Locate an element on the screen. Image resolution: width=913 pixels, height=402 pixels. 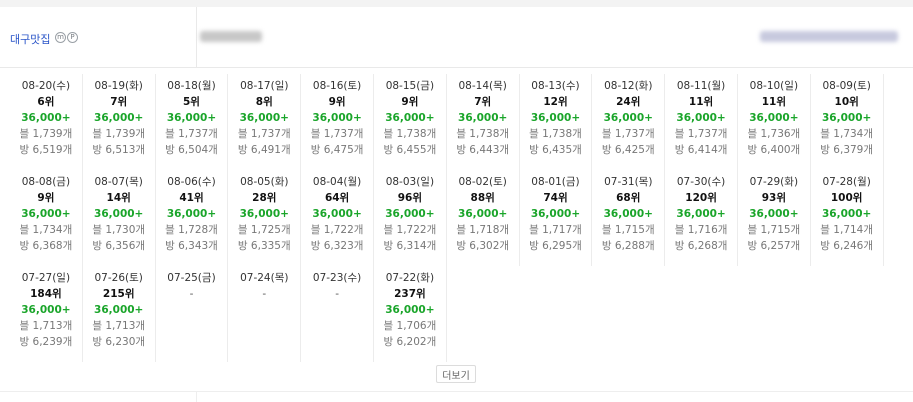
day-cell: 08-14(목) 7위 36,000+ 블 1,738개 방 6,443개 is located at coordinates (483, 122).